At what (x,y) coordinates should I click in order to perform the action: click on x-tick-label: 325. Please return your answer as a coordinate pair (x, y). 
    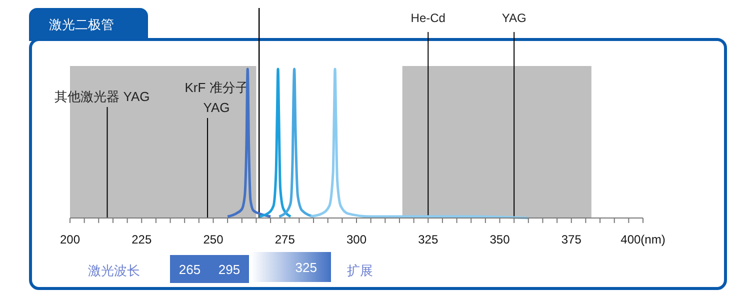
    Looking at the image, I should click on (428, 239).